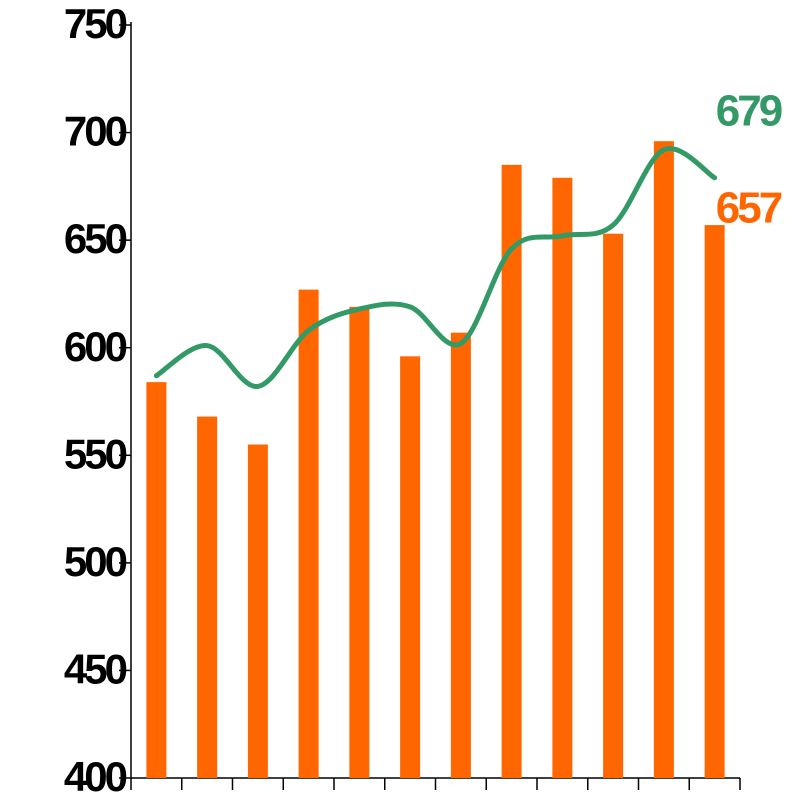 This screenshot has width=790, height=798. What do you see at coordinates (95, 131) in the screenshot?
I see `y-tick-label: 700` at bounding box center [95, 131].